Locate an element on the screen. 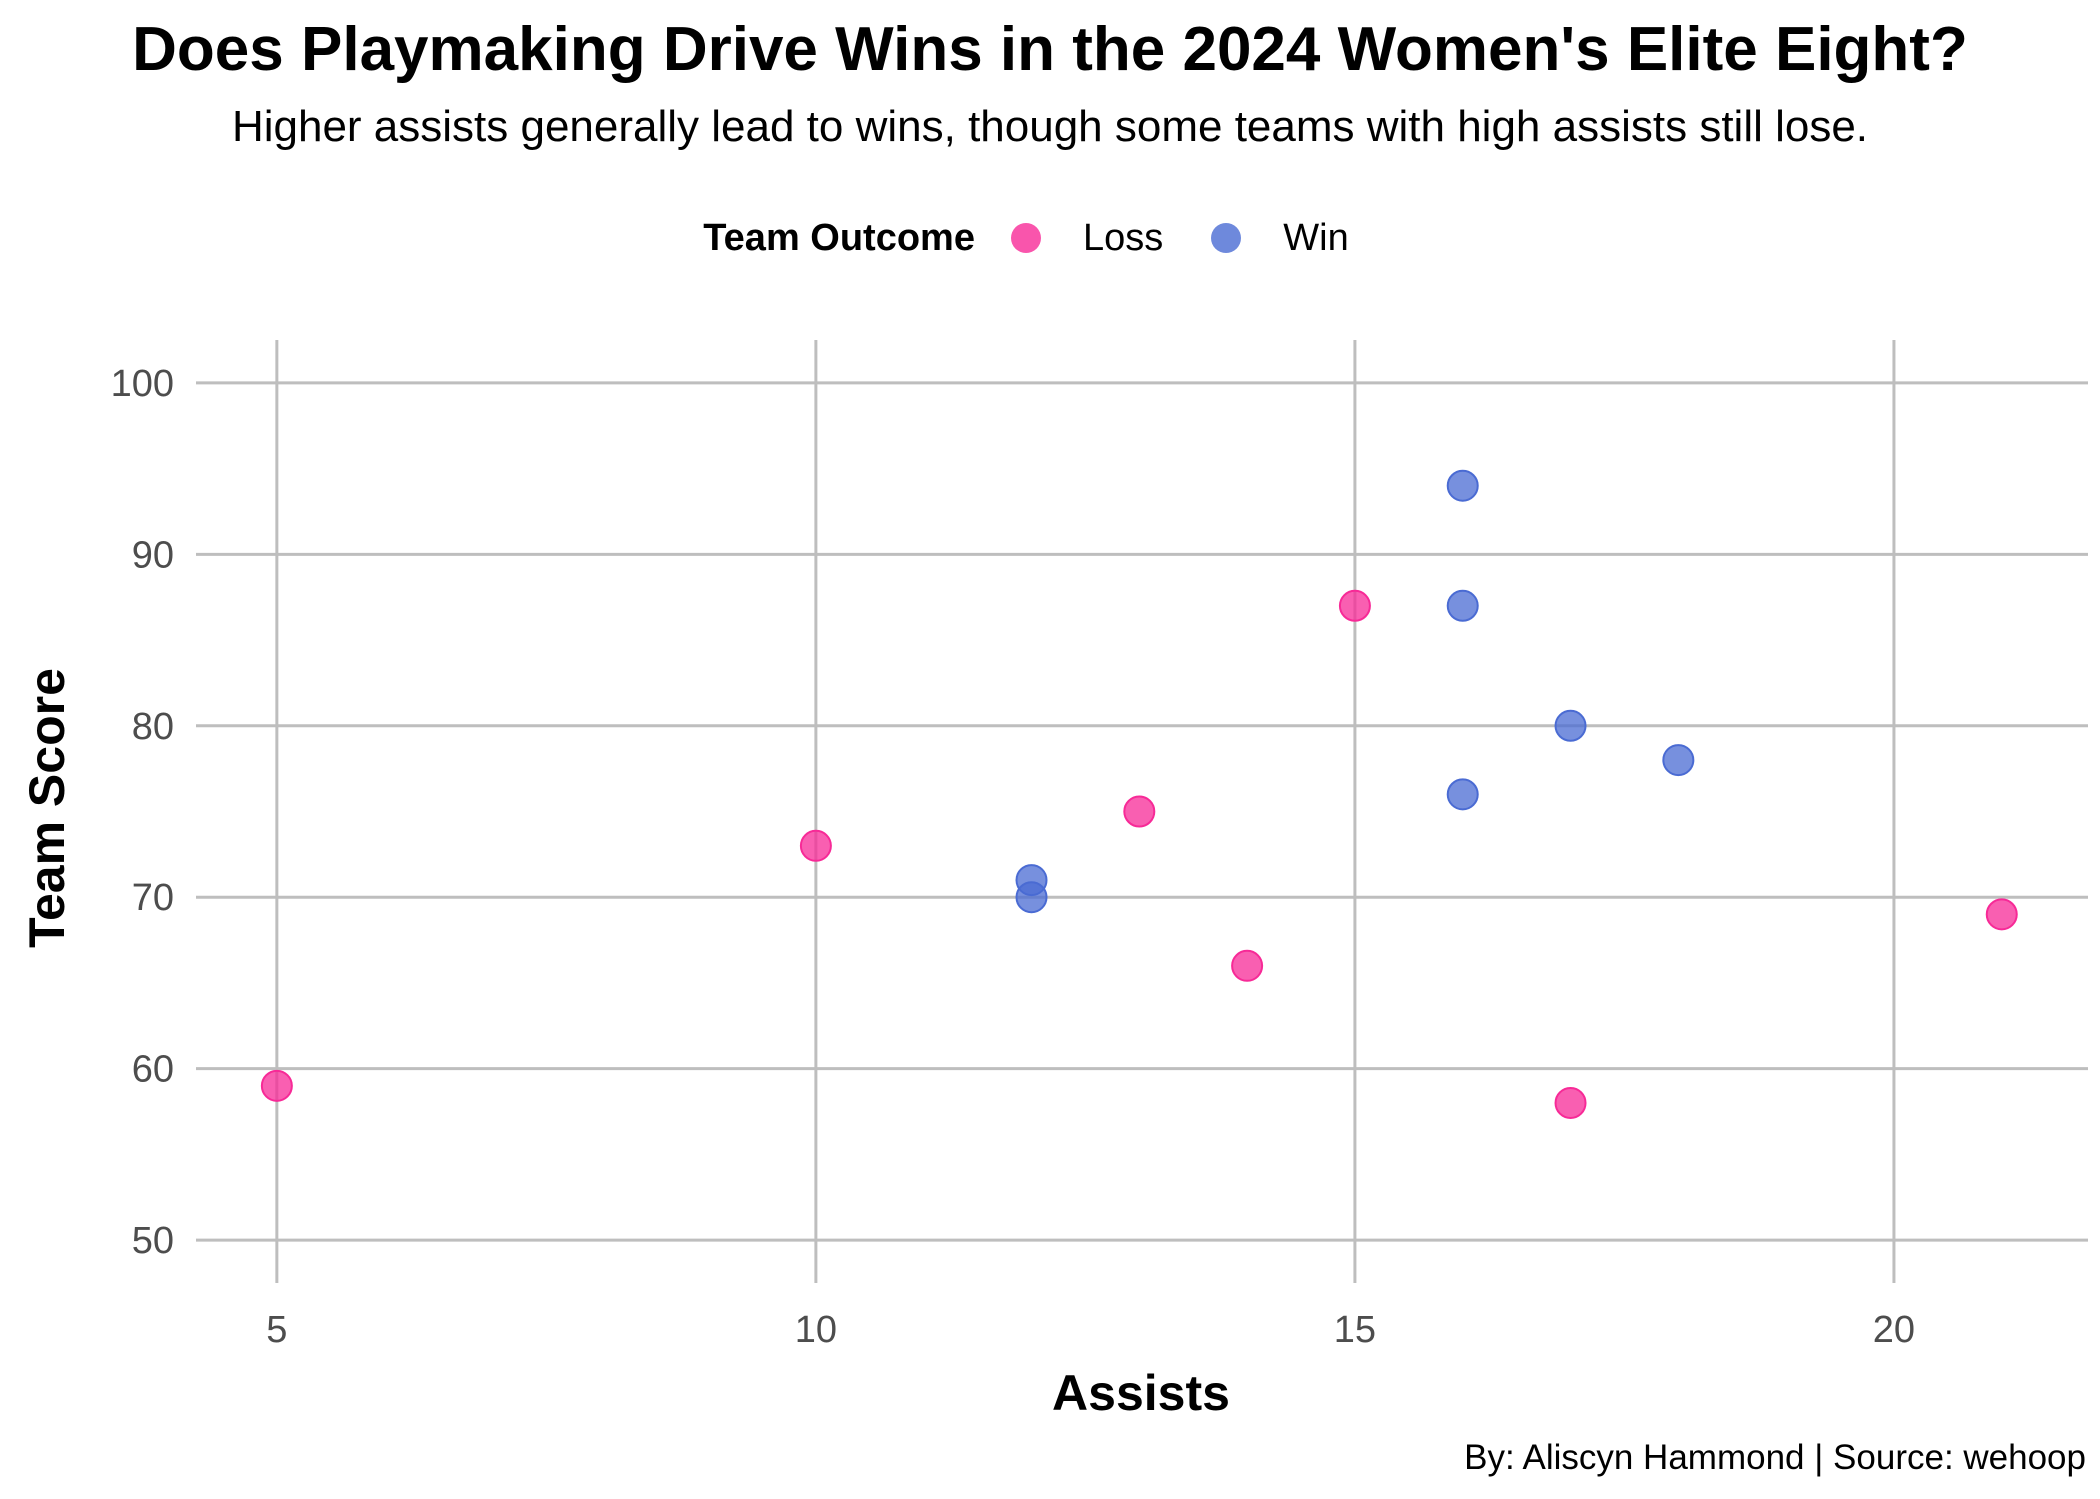  y-tick-label: 50 is located at coordinates (153, 1241).